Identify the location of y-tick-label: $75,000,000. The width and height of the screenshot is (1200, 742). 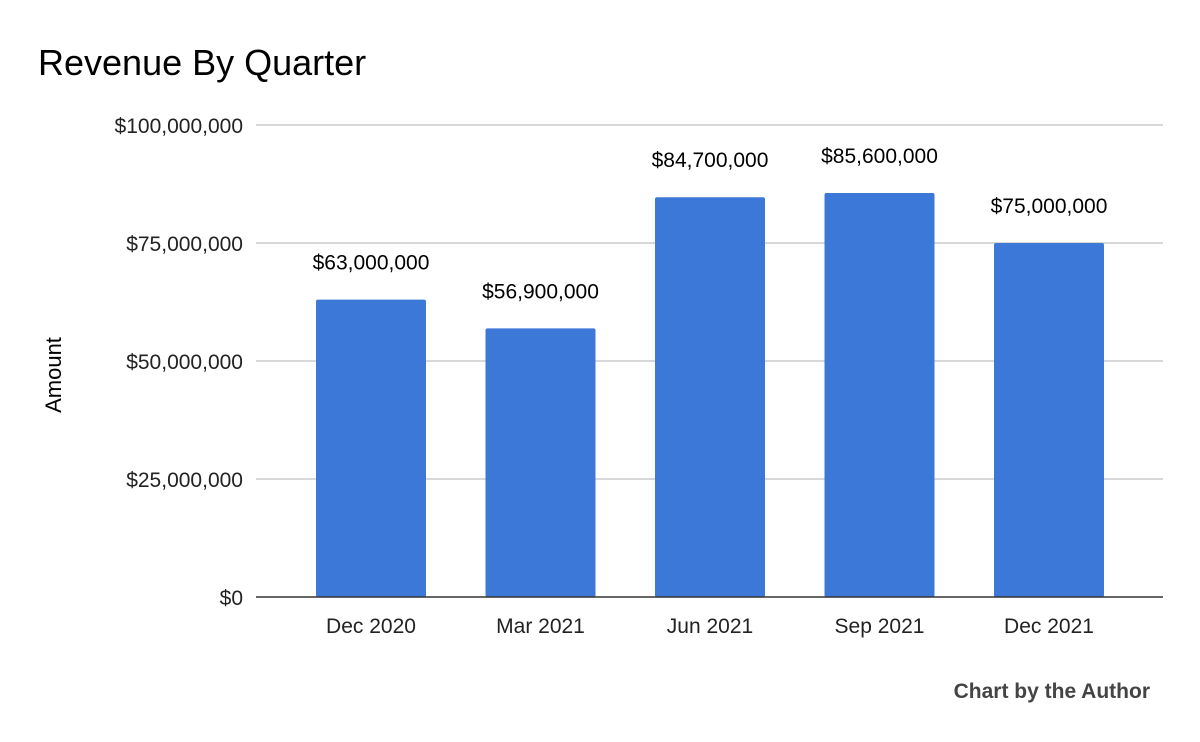
(184, 244).